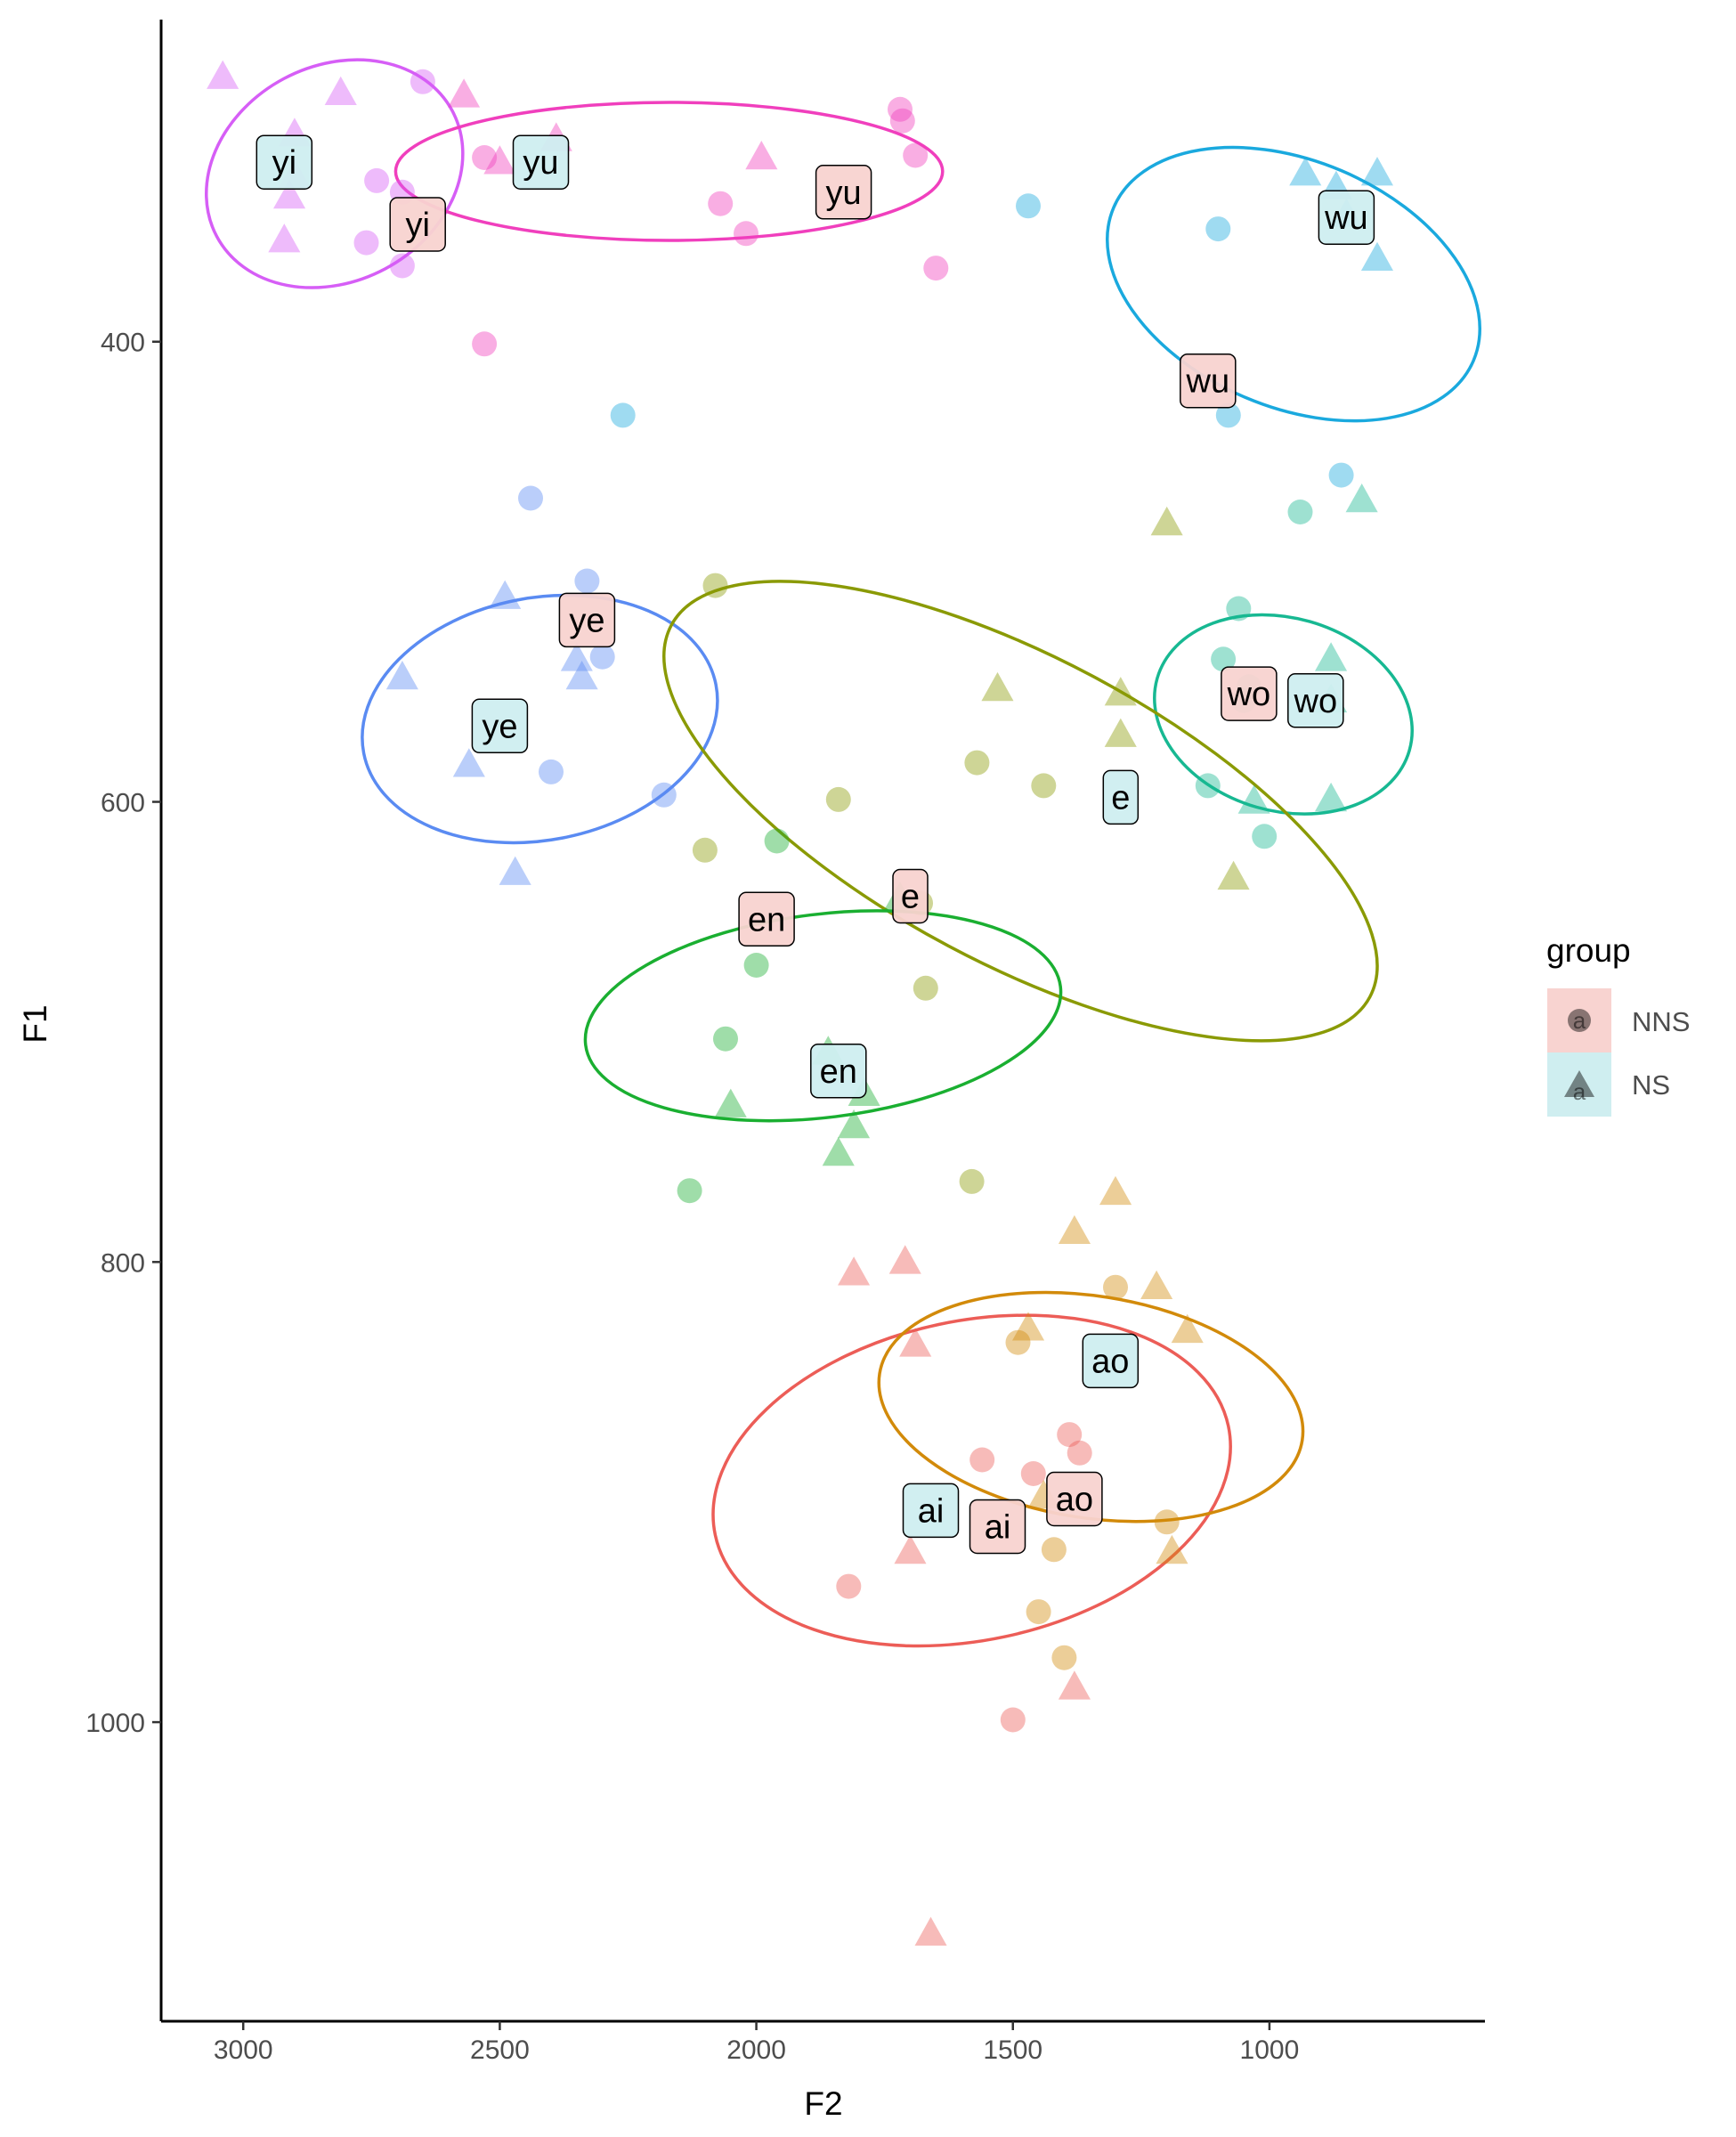 This screenshot has height=2137, width=1736. I want to click on vowel-label-wo-ns: wo, so click(1315, 700).